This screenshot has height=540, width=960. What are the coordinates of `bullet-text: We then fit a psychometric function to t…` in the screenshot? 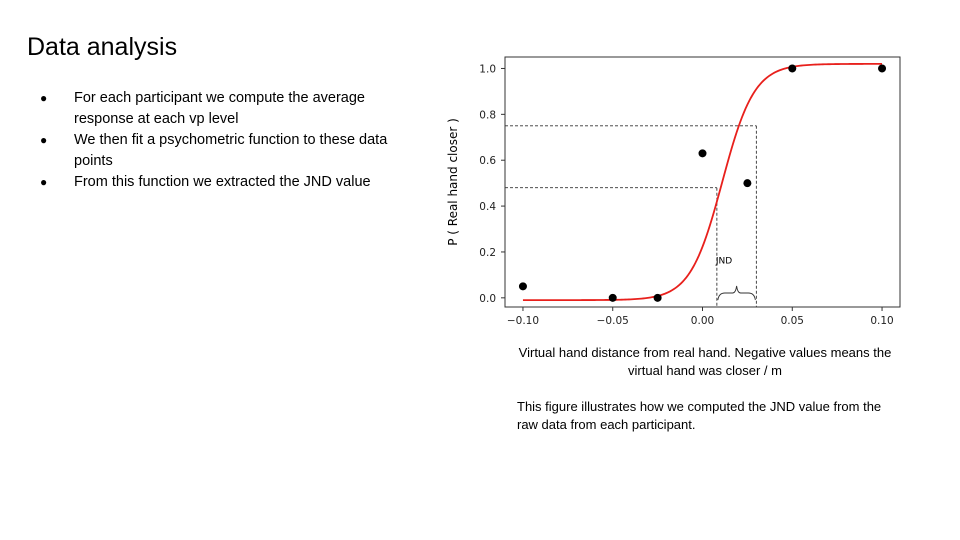 It's located at (231, 150).